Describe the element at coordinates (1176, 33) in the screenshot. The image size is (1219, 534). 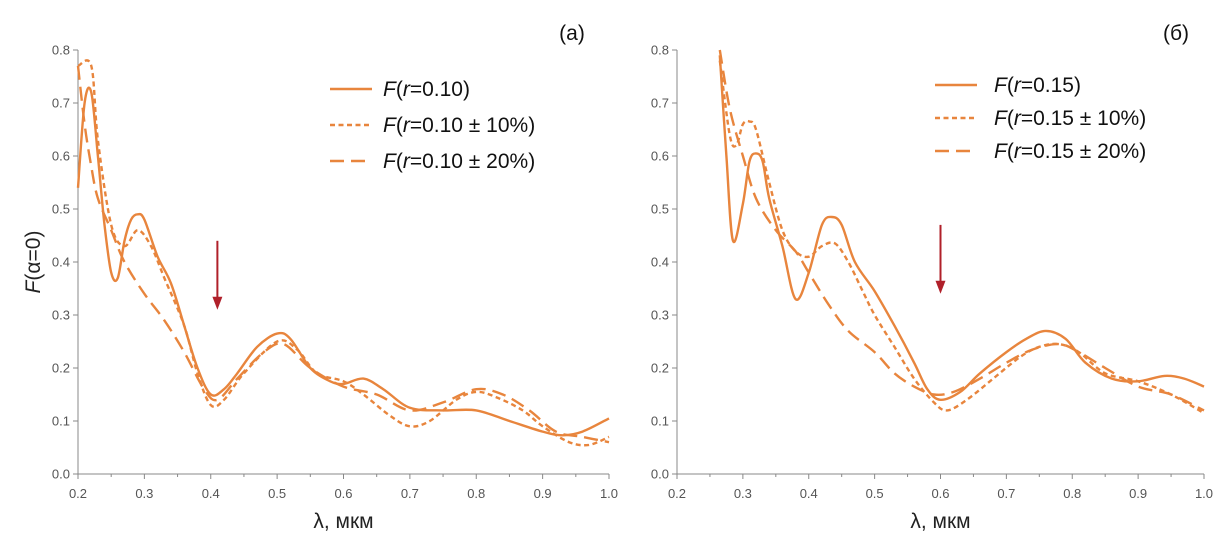
I see `panel-label: (б)` at that location.